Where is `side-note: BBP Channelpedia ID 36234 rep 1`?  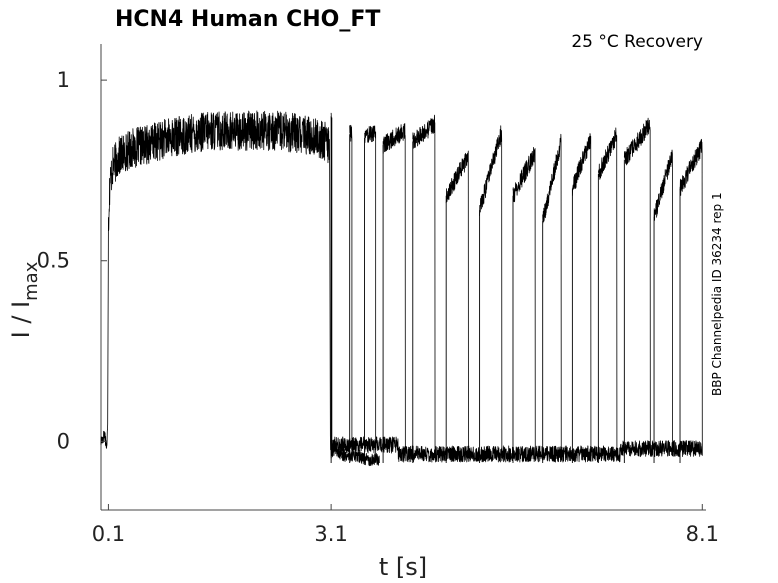
side-note: BBP Channelpedia ID 36234 rep 1 is located at coordinates (717, 294).